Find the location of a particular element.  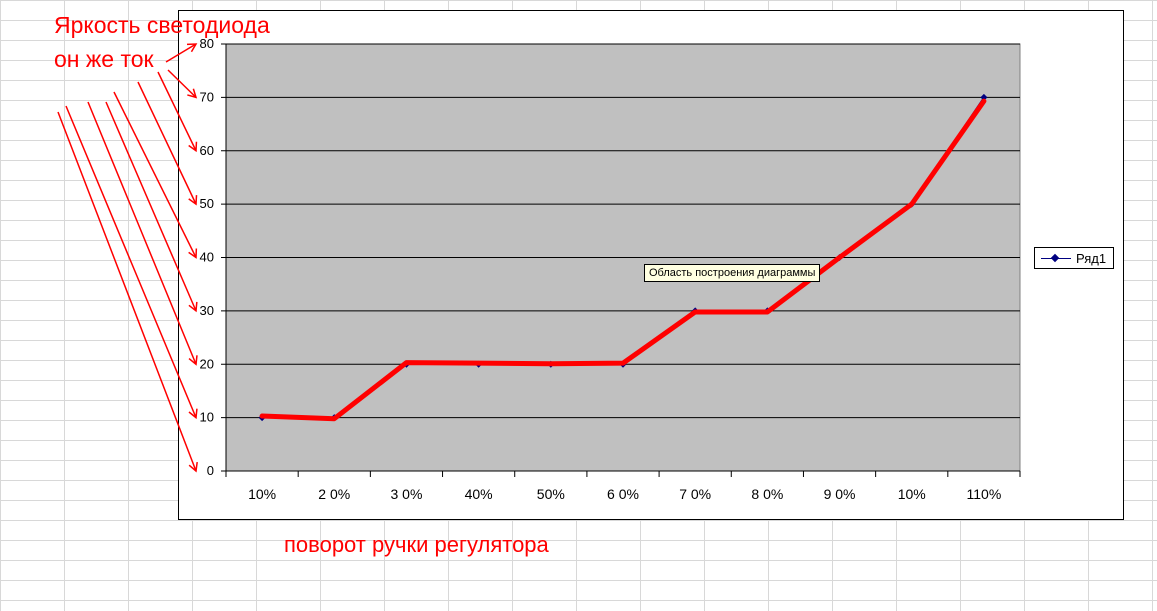

annotation-y-line2: он же ток is located at coordinates (104, 59).